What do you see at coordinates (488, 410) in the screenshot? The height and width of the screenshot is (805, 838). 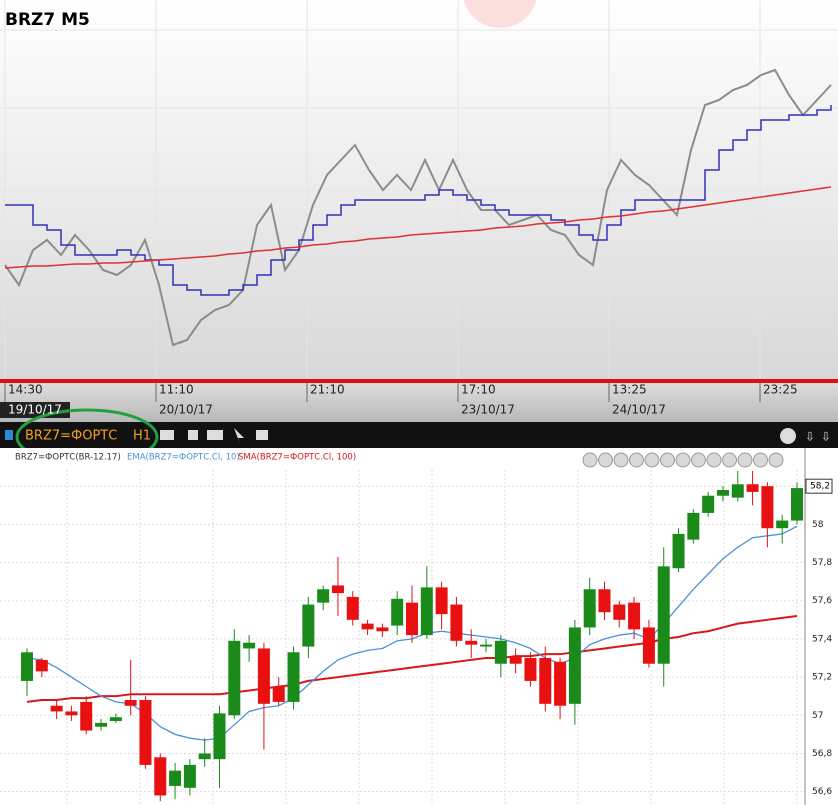 I see `date-label: 23/10/17` at bounding box center [488, 410].